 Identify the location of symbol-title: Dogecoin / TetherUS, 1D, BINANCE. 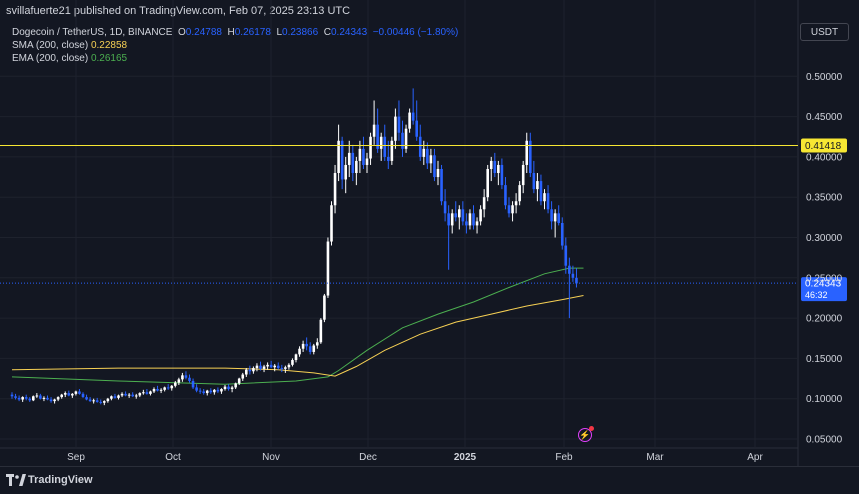
(92, 32).